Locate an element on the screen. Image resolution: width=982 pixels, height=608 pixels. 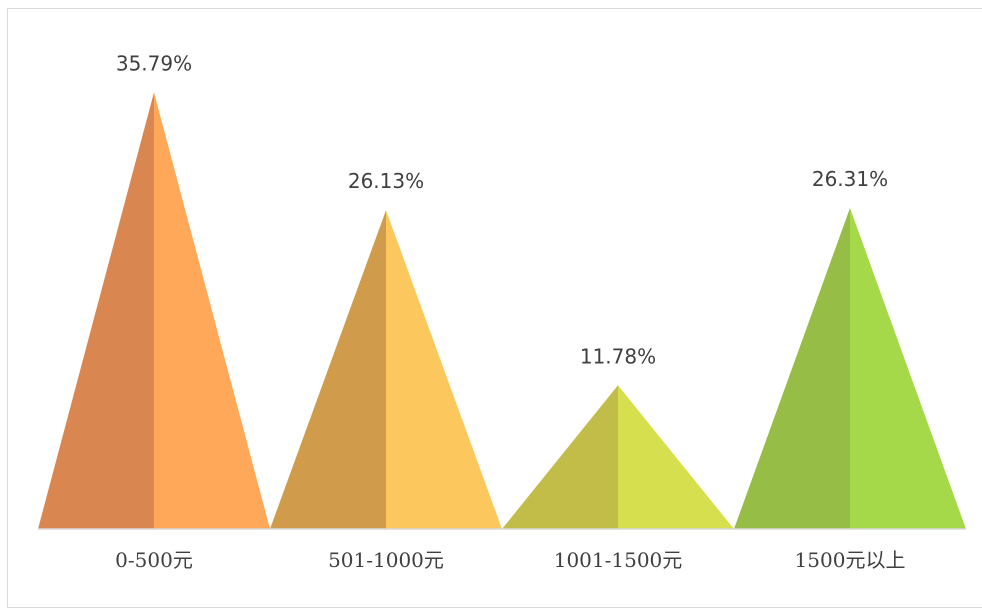
x-tick-label: 1500元以上 is located at coordinates (850, 560).